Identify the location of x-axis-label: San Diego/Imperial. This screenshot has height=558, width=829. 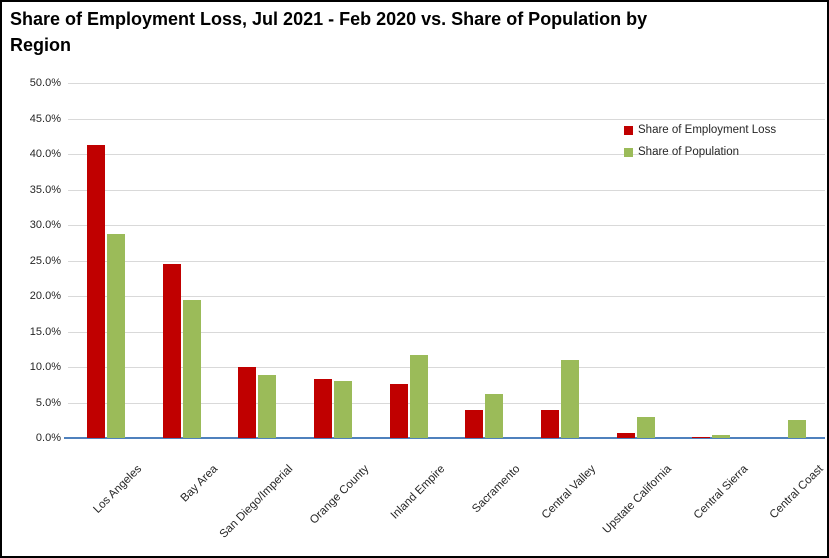
(257, 502).